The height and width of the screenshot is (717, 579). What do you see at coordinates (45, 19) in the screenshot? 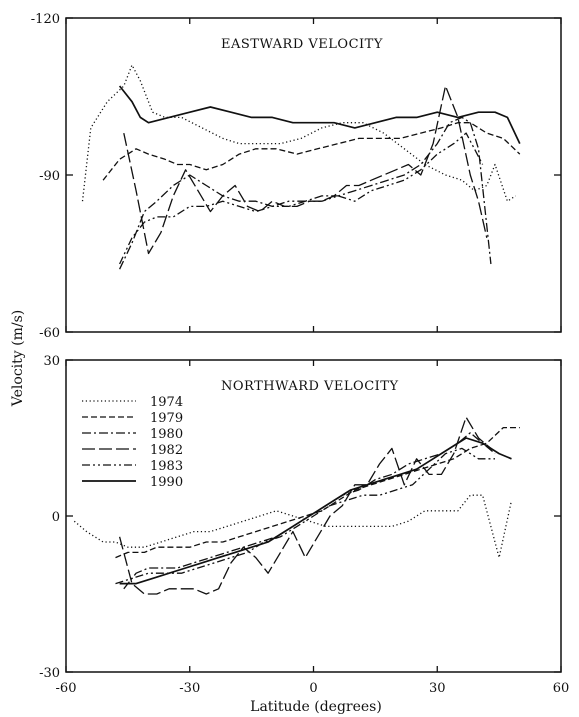
I see `eastward-y-tick-label: -120` at bounding box center [45, 19].